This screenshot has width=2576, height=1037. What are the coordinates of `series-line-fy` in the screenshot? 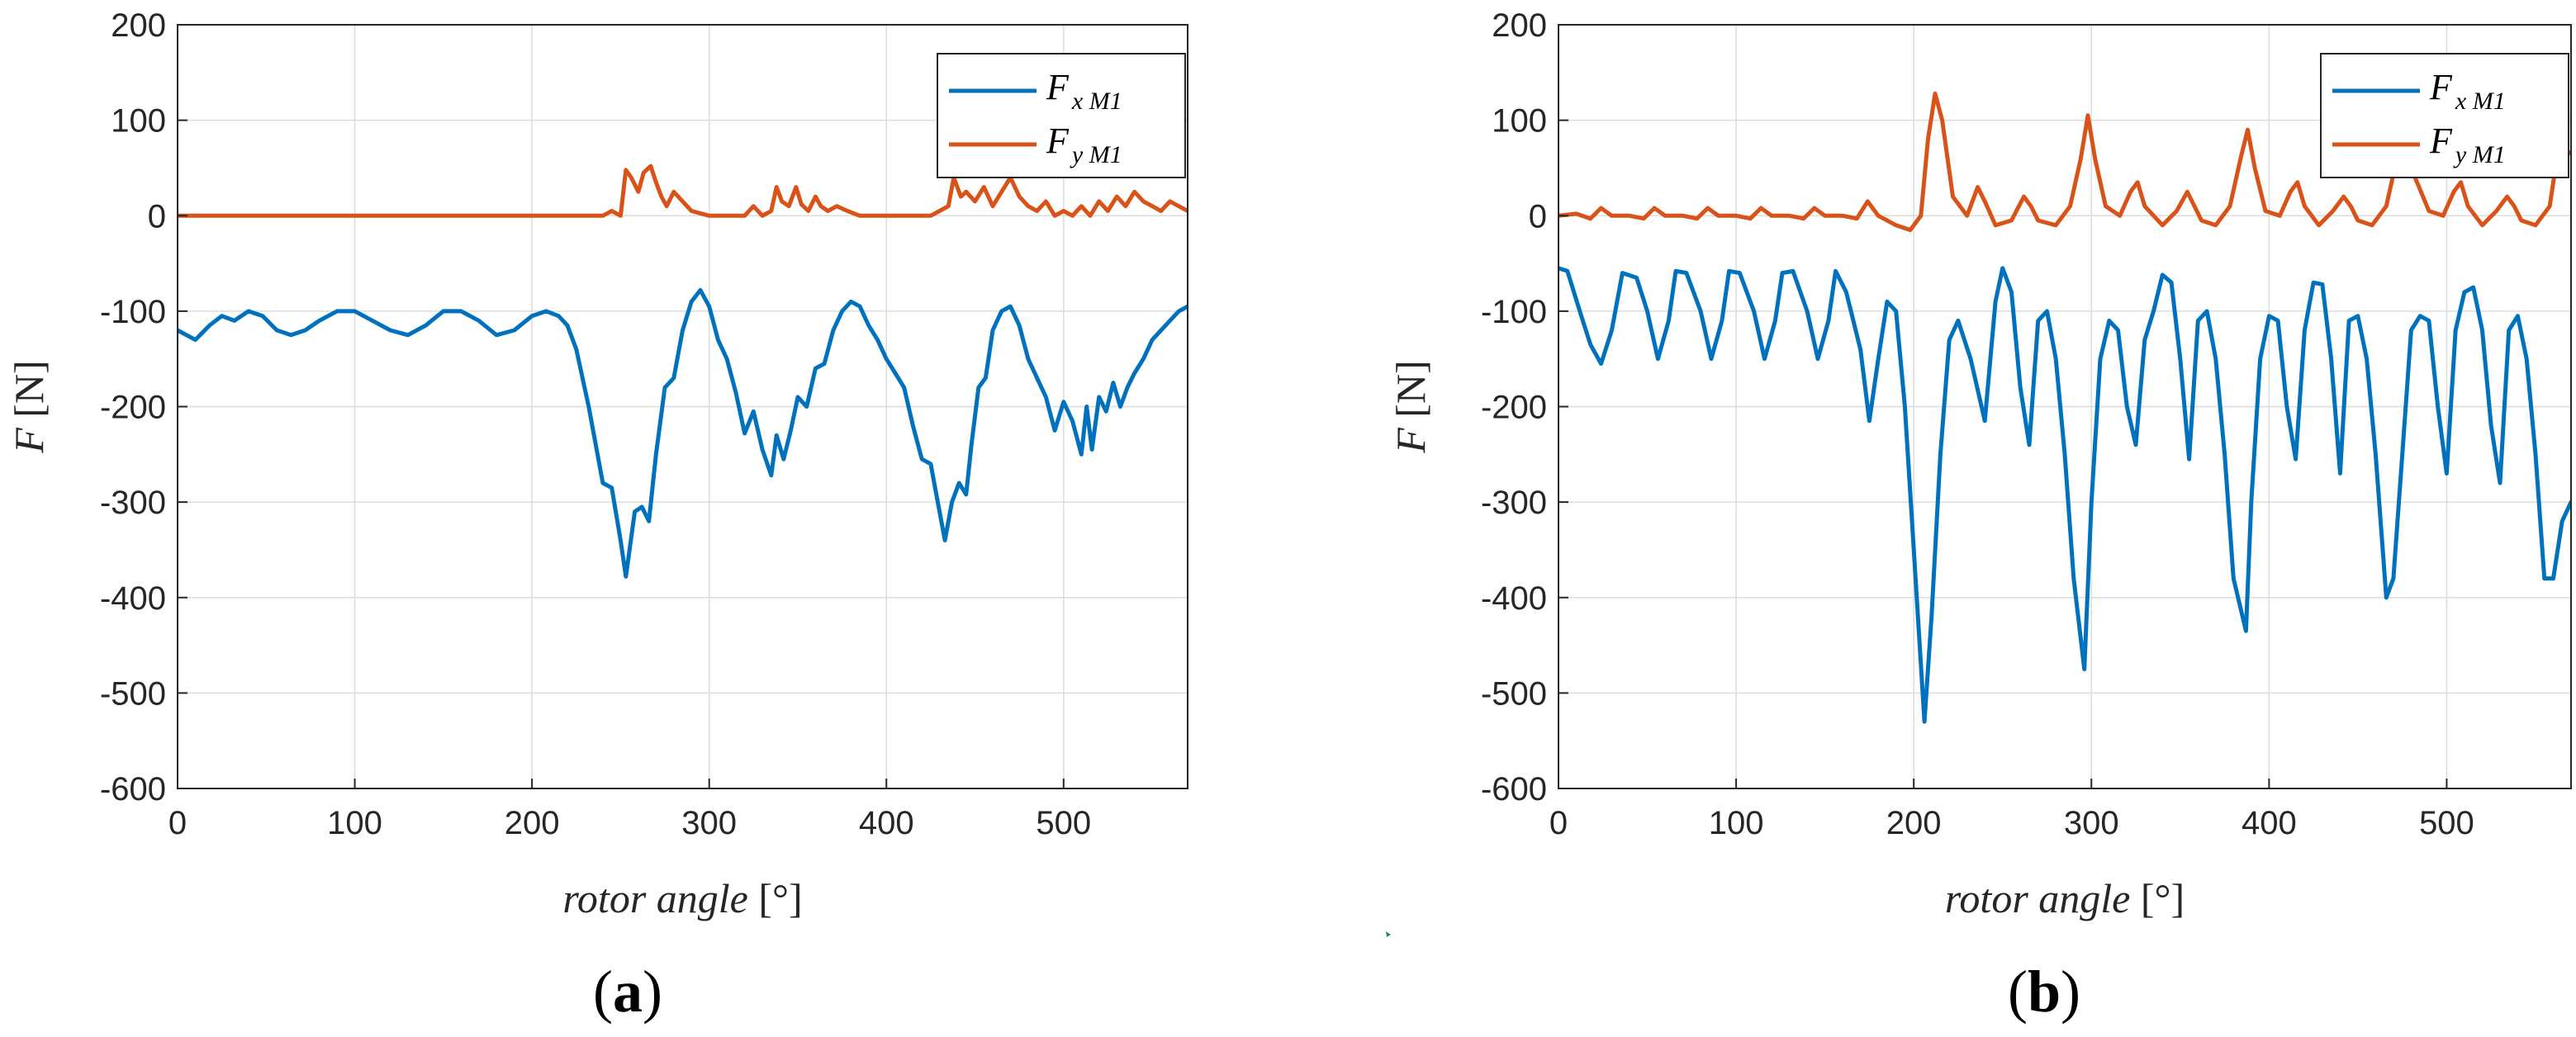 It's located at (683, 190).